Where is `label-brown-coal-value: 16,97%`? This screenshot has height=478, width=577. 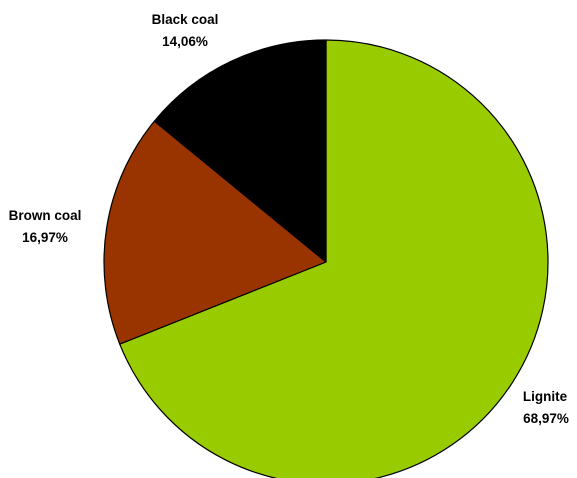
label-brown-coal-value: 16,97% is located at coordinates (45, 237).